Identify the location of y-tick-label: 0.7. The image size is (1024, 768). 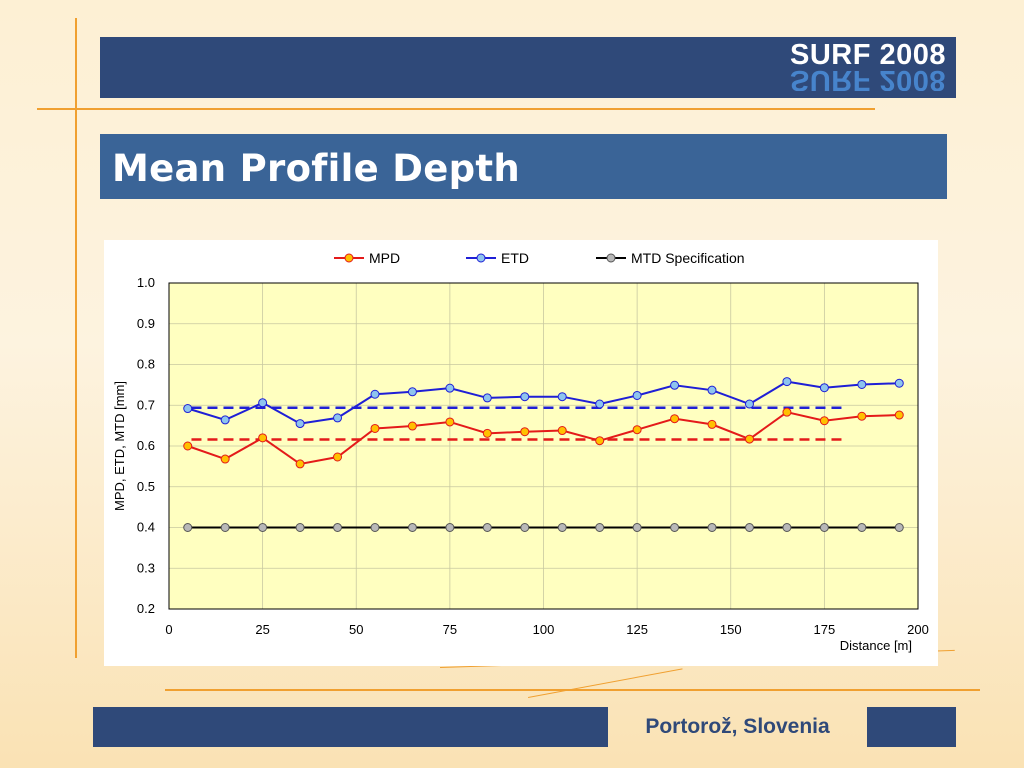
(146, 404).